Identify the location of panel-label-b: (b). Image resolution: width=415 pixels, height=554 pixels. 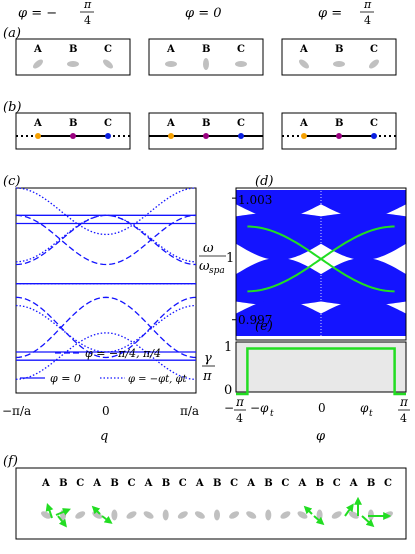
(12, 107).